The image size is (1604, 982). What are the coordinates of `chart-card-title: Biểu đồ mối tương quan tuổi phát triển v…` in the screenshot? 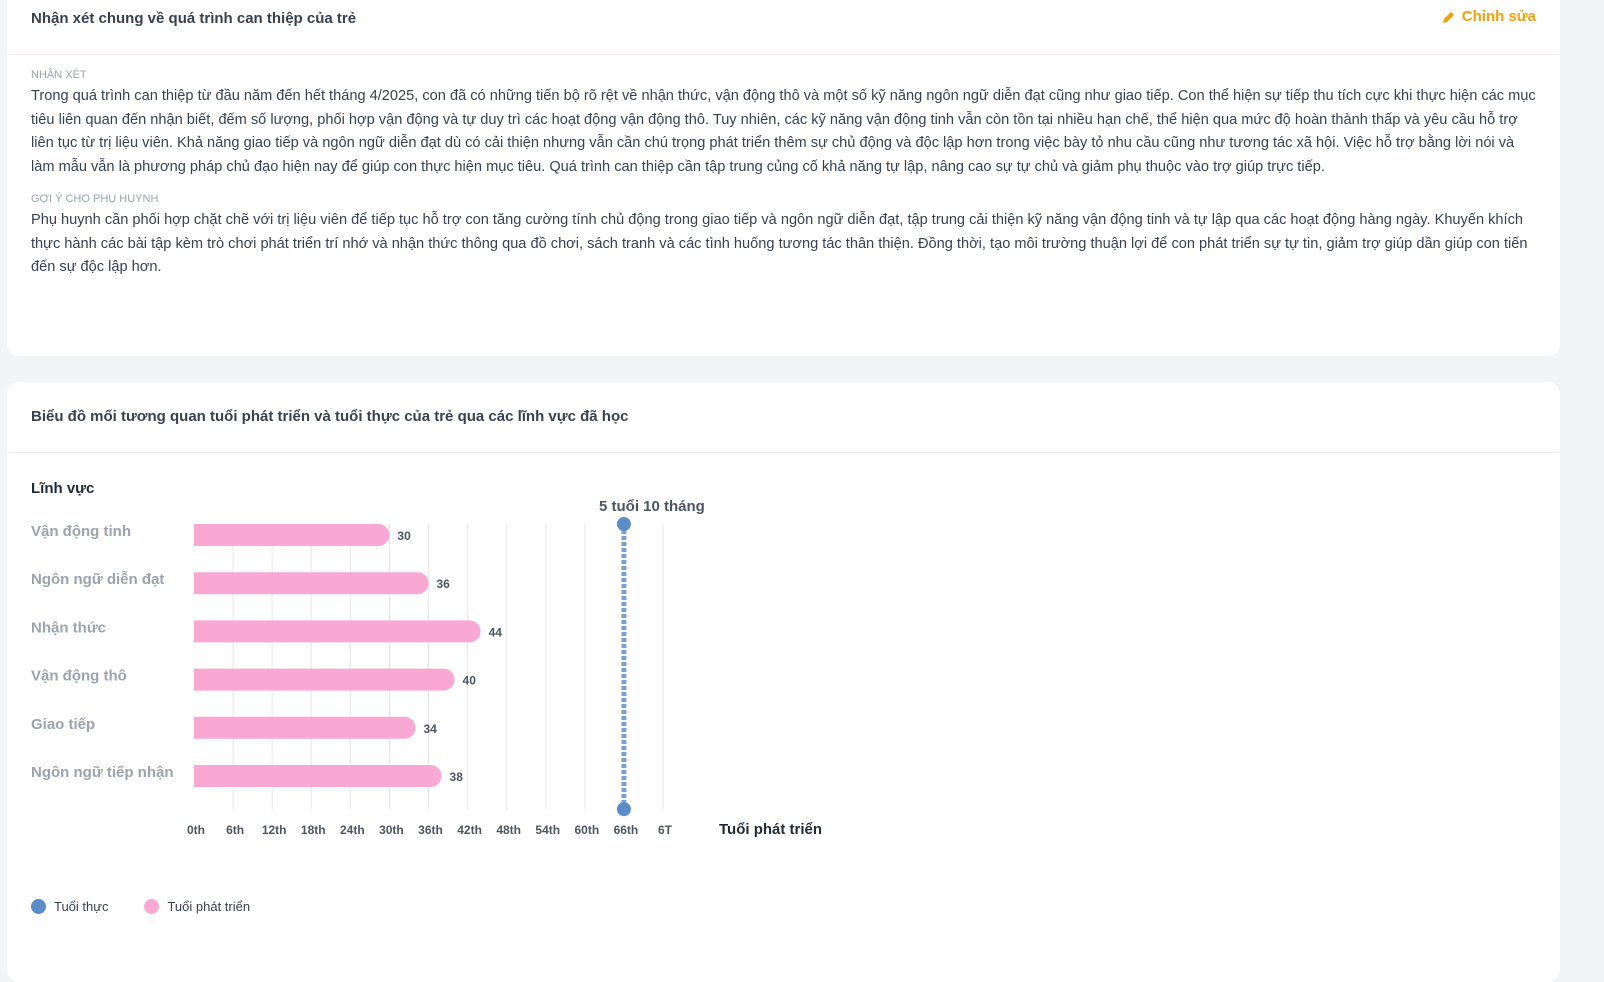 It's located at (330, 416).